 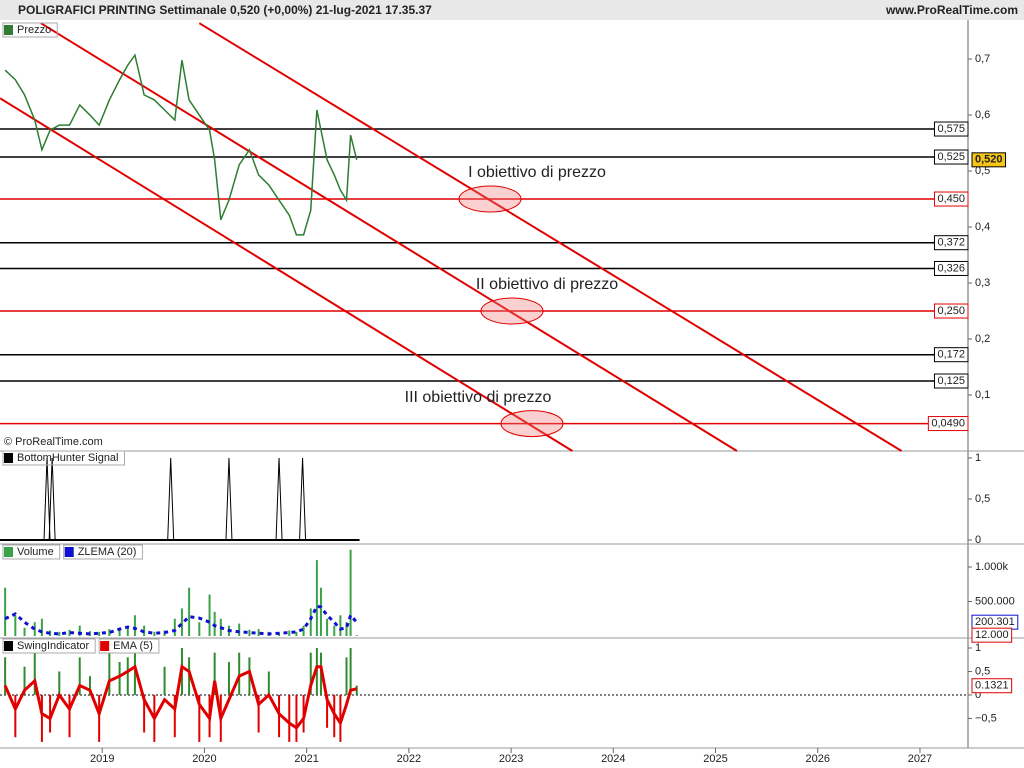 What do you see at coordinates (306, 759) in the screenshot?
I see `x-tick-label: 2021` at bounding box center [306, 759].